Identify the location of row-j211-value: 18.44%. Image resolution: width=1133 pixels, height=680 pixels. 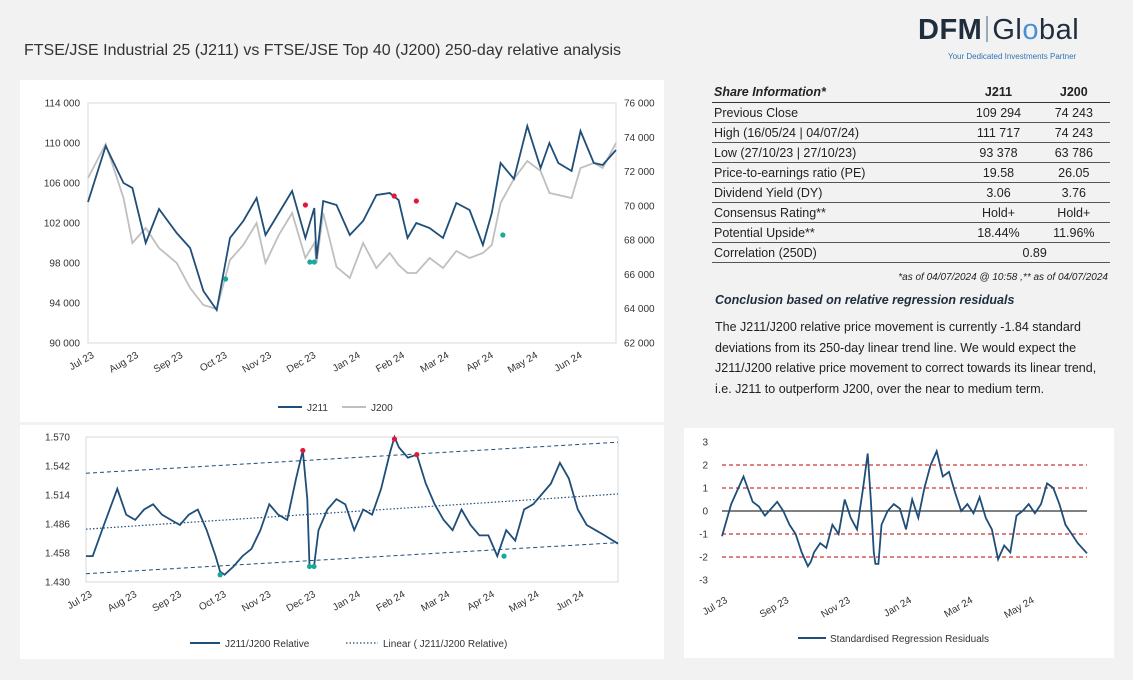
(998, 232).